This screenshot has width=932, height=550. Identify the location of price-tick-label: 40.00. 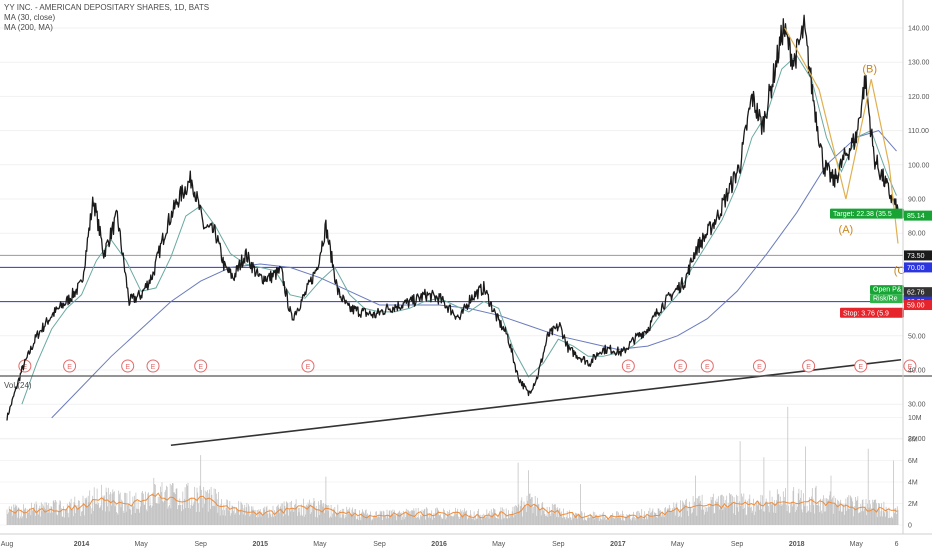
(917, 371).